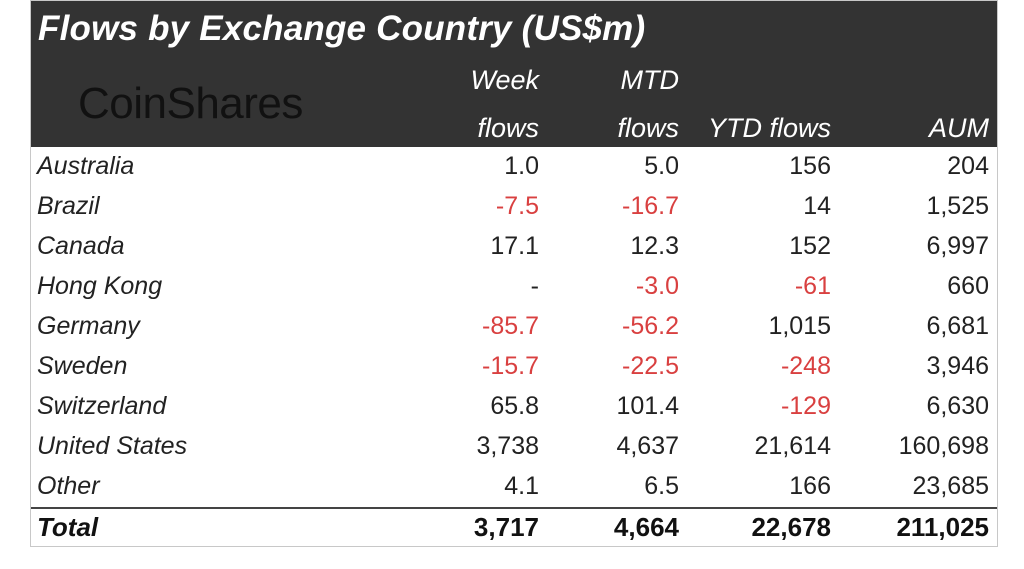  I want to click on total-week-flows: 3,717, so click(506, 527).